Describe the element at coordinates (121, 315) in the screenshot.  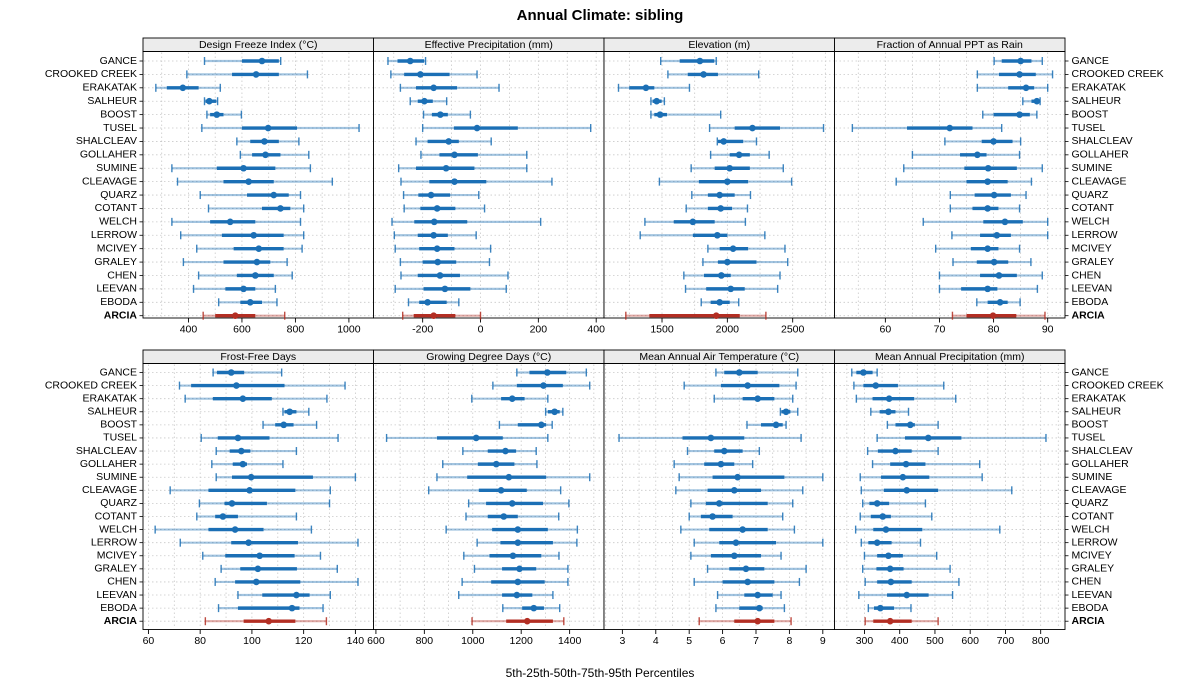
I see `station-label-left: ARCIA` at that location.